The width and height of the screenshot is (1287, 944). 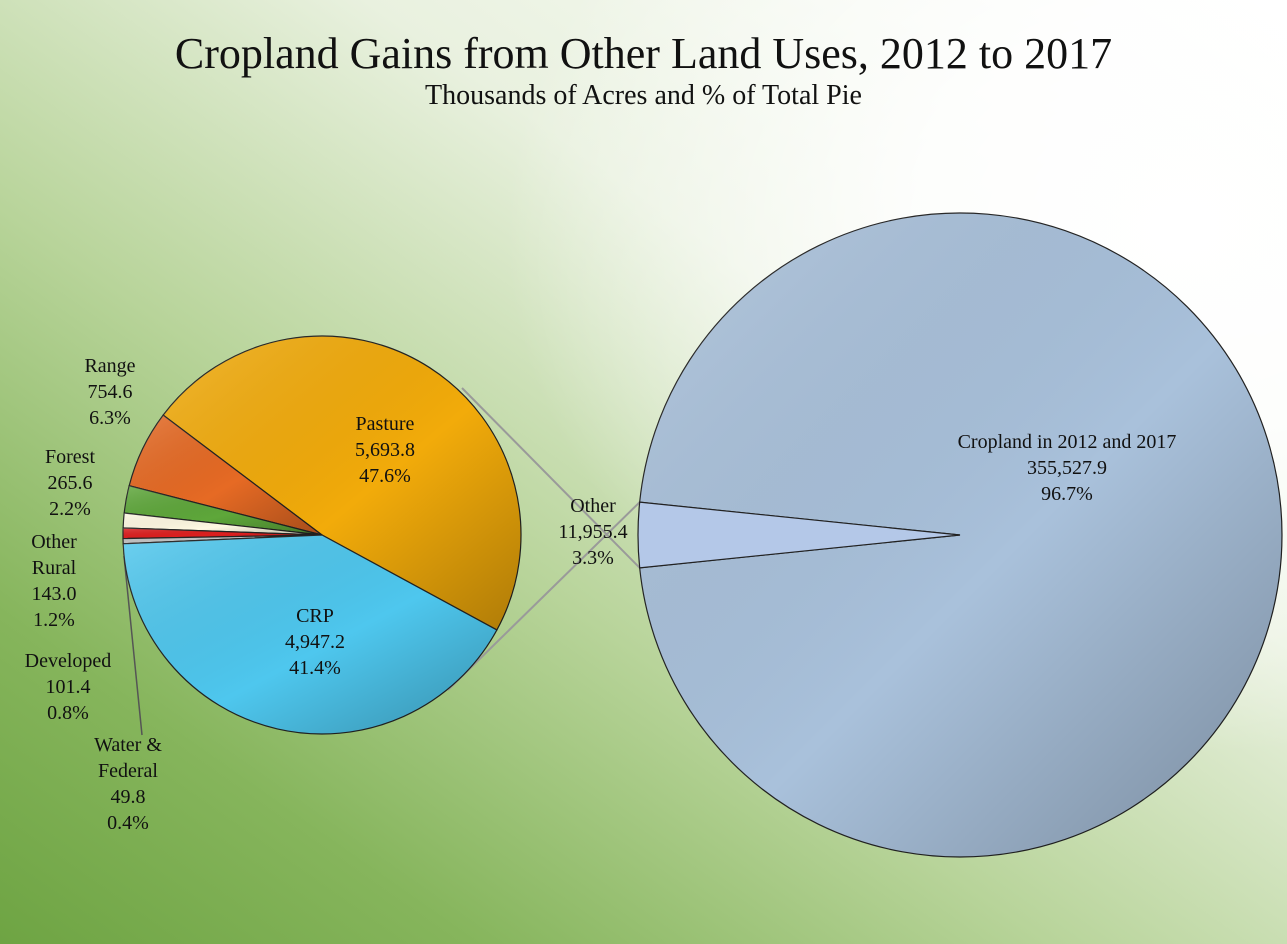 I want to click on slice-label-pasture: Pasture 5,693.8 47.6%, so click(x=385, y=450).